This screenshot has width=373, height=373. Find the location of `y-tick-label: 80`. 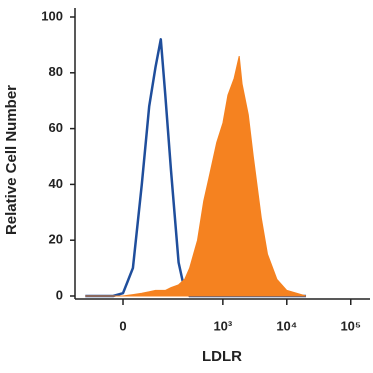

y-tick-label: 80 is located at coordinates (56, 71).